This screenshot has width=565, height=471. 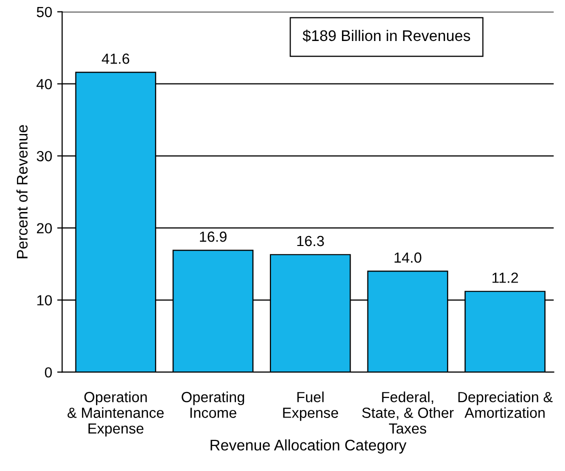 What do you see at coordinates (44, 156) in the screenshot?
I see `y-tick-label: 30` at bounding box center [44, 156].